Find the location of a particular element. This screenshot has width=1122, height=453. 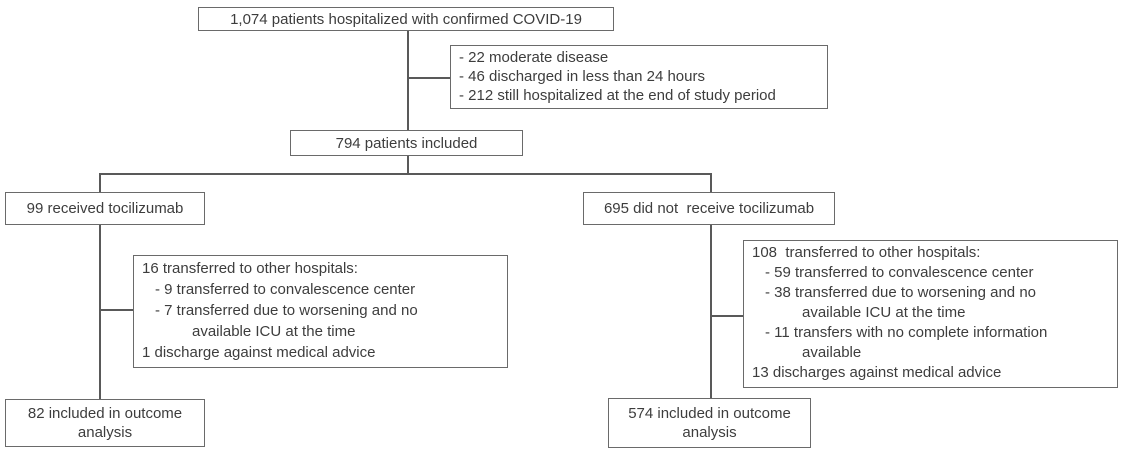

exclusion-line: 1 discharge against medical advice is located at coordinates (259, 352).